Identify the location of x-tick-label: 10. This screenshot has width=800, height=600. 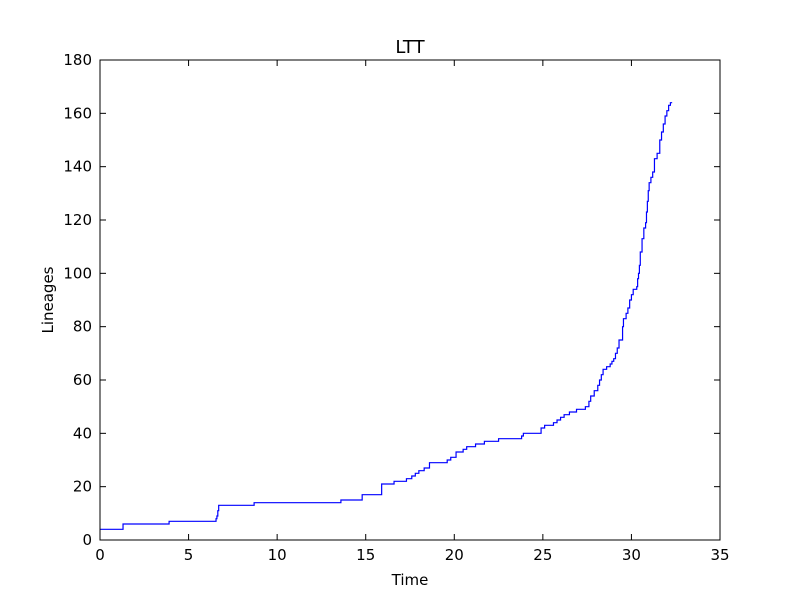
(277, 555).